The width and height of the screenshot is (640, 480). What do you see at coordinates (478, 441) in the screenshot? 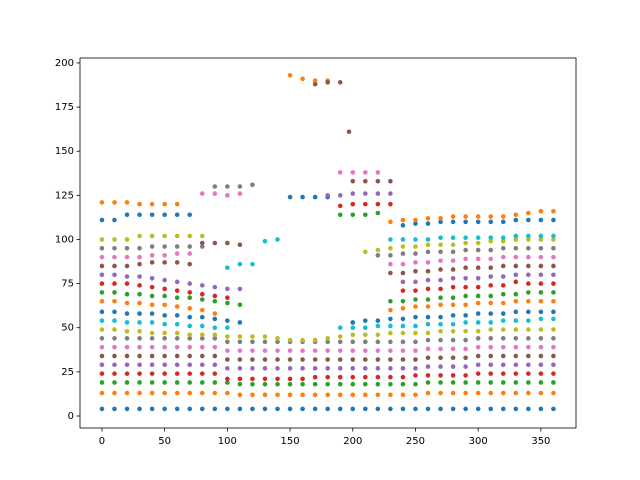
I see `x-tick-label: 300` at bounding box center [478, 441].